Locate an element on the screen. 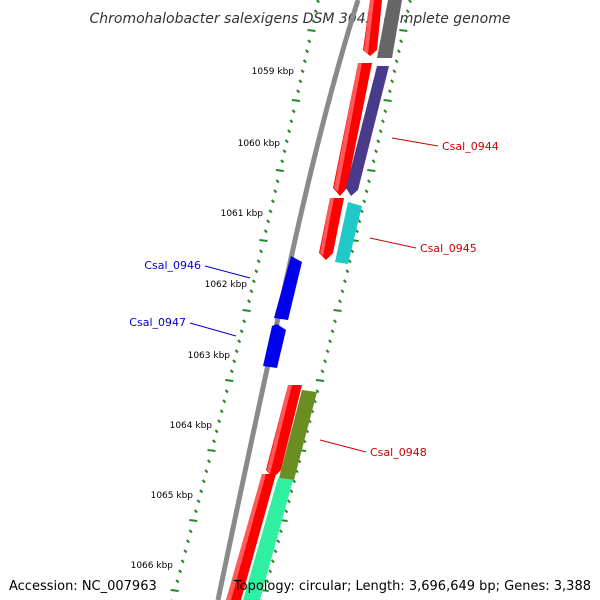  accession-text: Accession: NC_007963 is located at coordinates (83, 586).